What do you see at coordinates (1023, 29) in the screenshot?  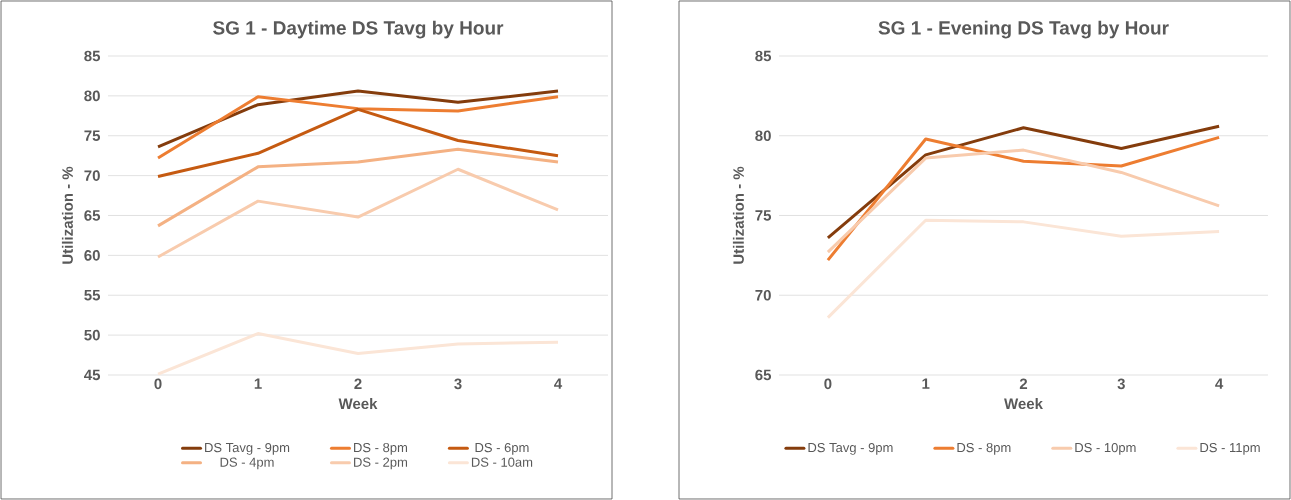 I see `chart-title: SG 1 - Evening DS Tavg by Hour` at bounding box center [1023, 29].